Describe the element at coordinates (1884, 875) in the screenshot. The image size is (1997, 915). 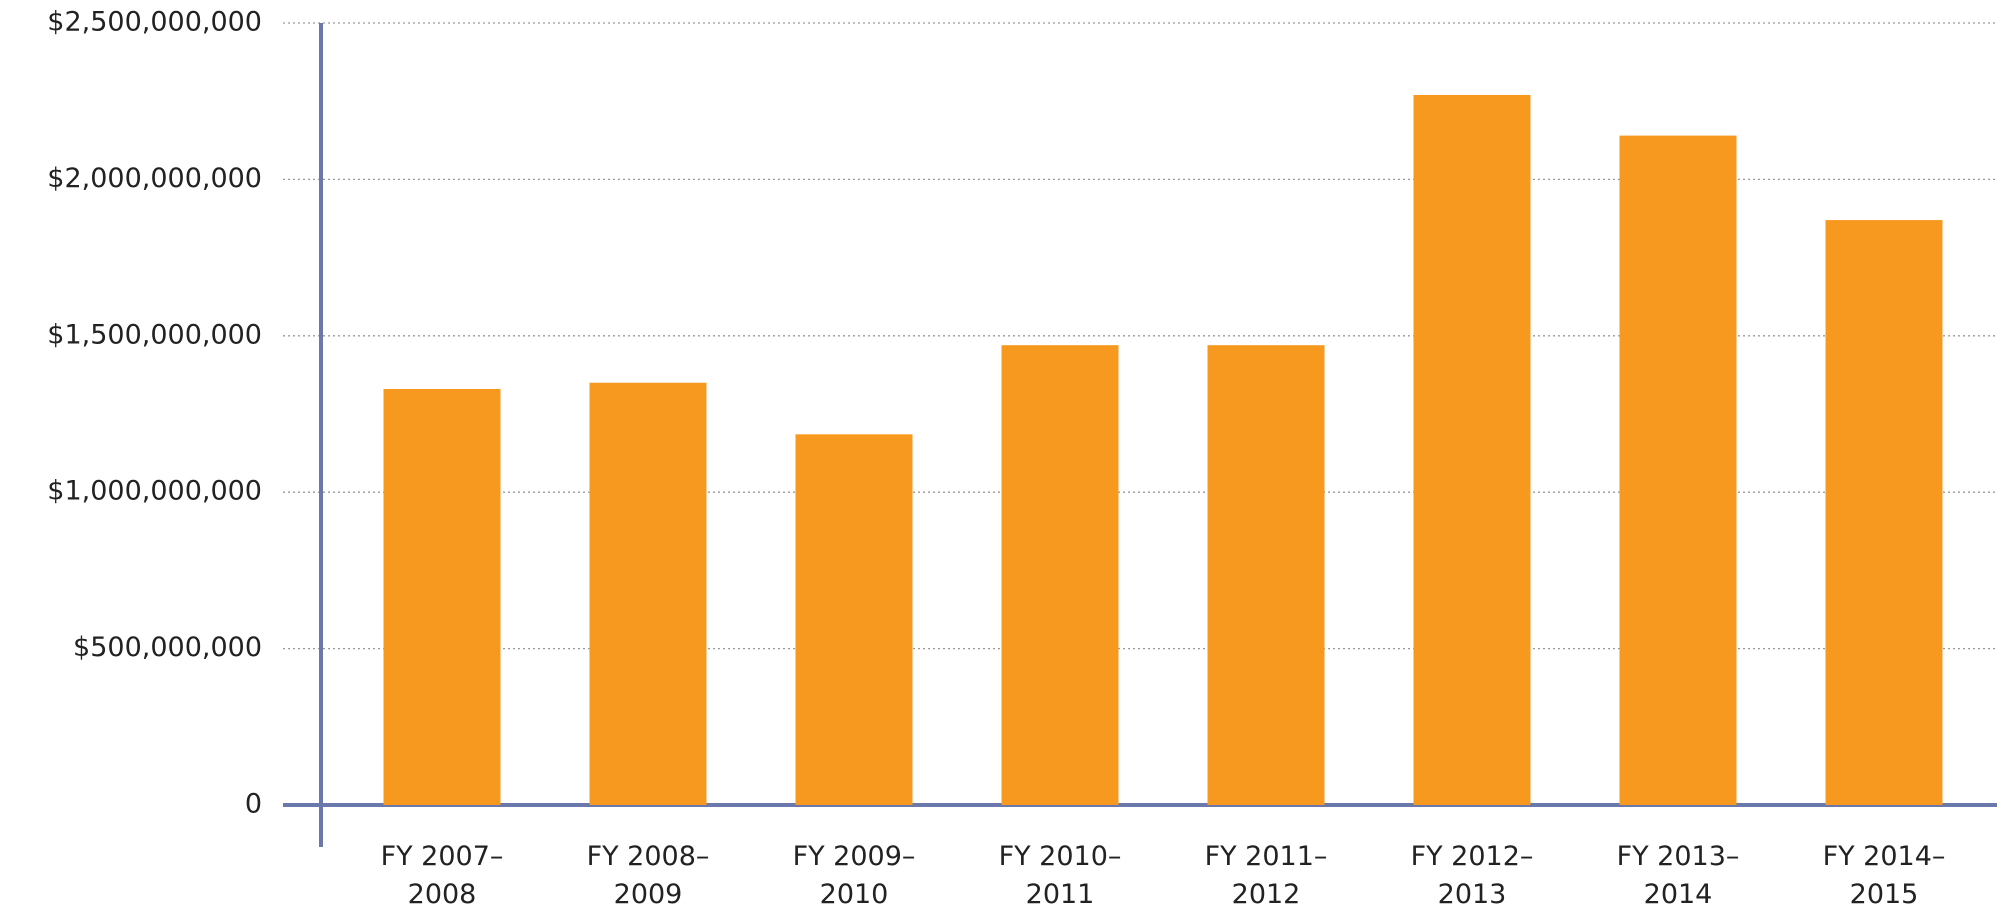
I see `x-tick-label: FY 2014– 2015` at that location.